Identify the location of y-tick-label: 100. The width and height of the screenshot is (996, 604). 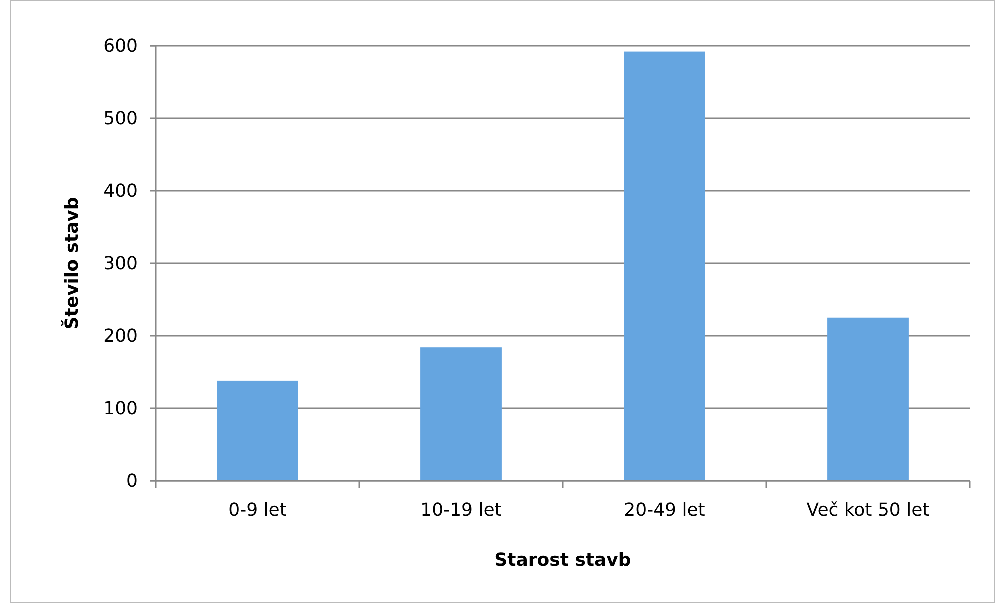
(121, 409).